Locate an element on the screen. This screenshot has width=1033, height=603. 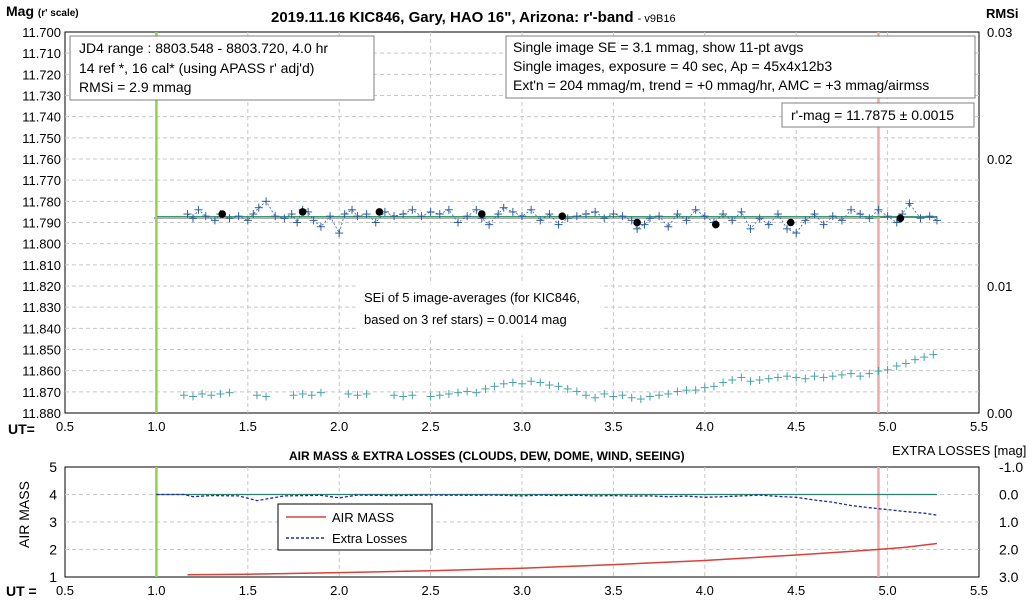
bottom-x-tick-label: 5.5 is located at coordinates (979, 590).